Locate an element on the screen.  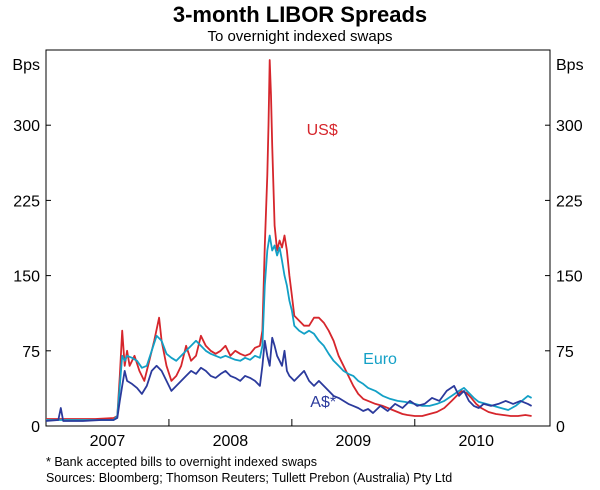
series-label: A$* is located at coordinates (323, 402).